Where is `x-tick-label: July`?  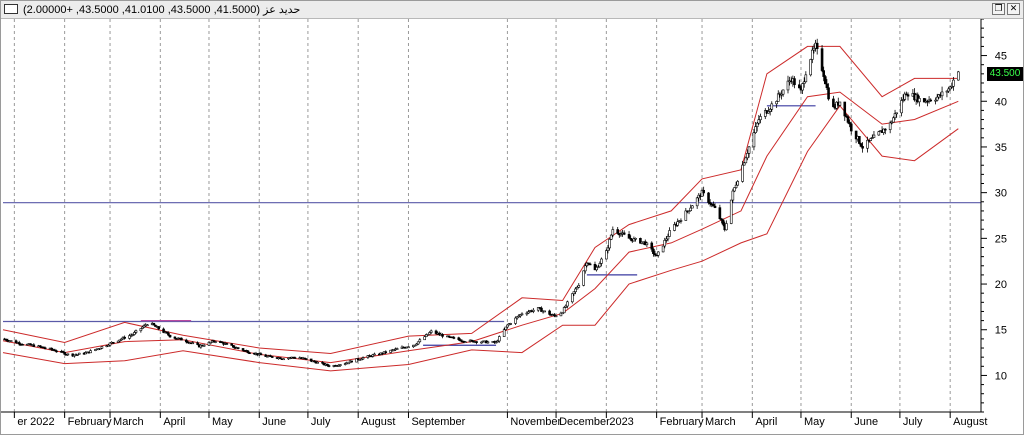 x-tick-label: July is located at coordinates (913, 422).